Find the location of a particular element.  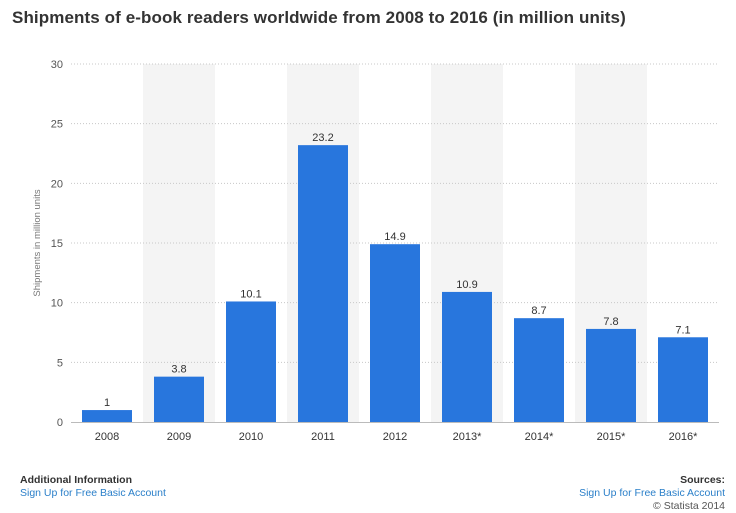

x-tick-label: 2010 is located at coordinates (251, 437).